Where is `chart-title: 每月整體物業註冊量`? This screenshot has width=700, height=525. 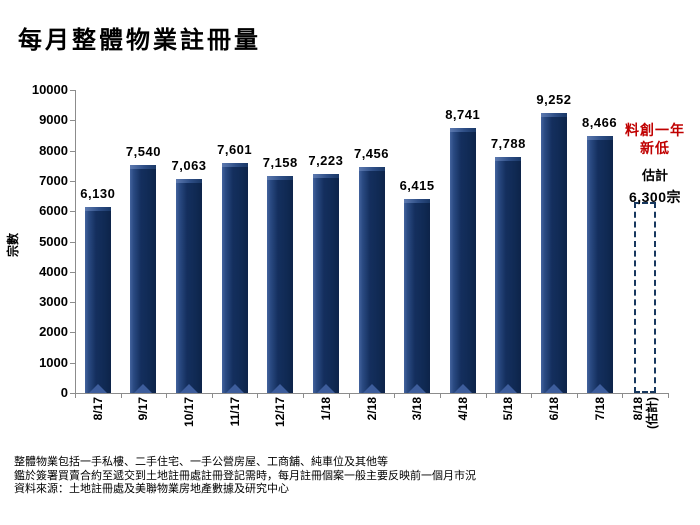
chart-title: 每月整體物業註冊量 is located at coordinates (139, 39).